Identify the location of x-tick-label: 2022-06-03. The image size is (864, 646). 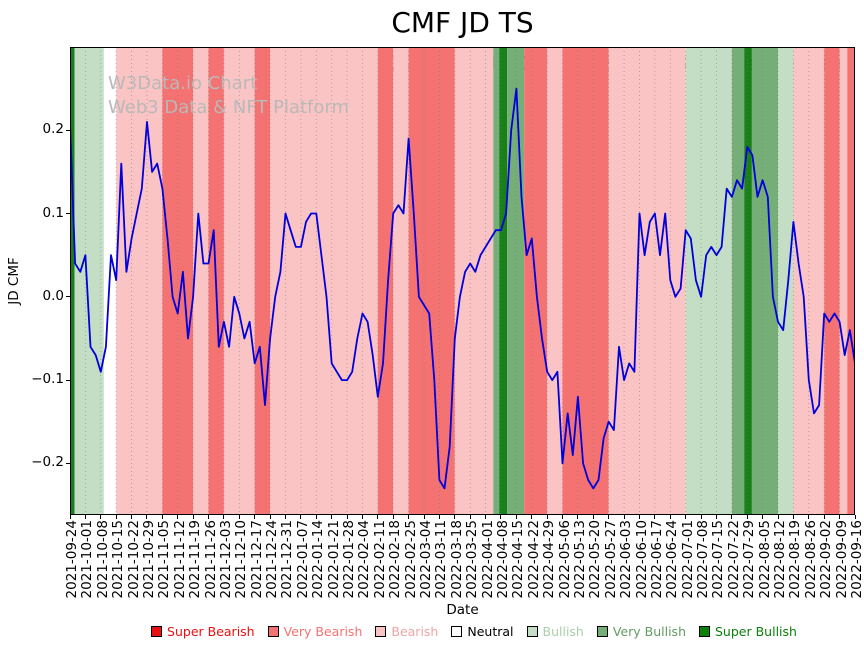
(626, 559).